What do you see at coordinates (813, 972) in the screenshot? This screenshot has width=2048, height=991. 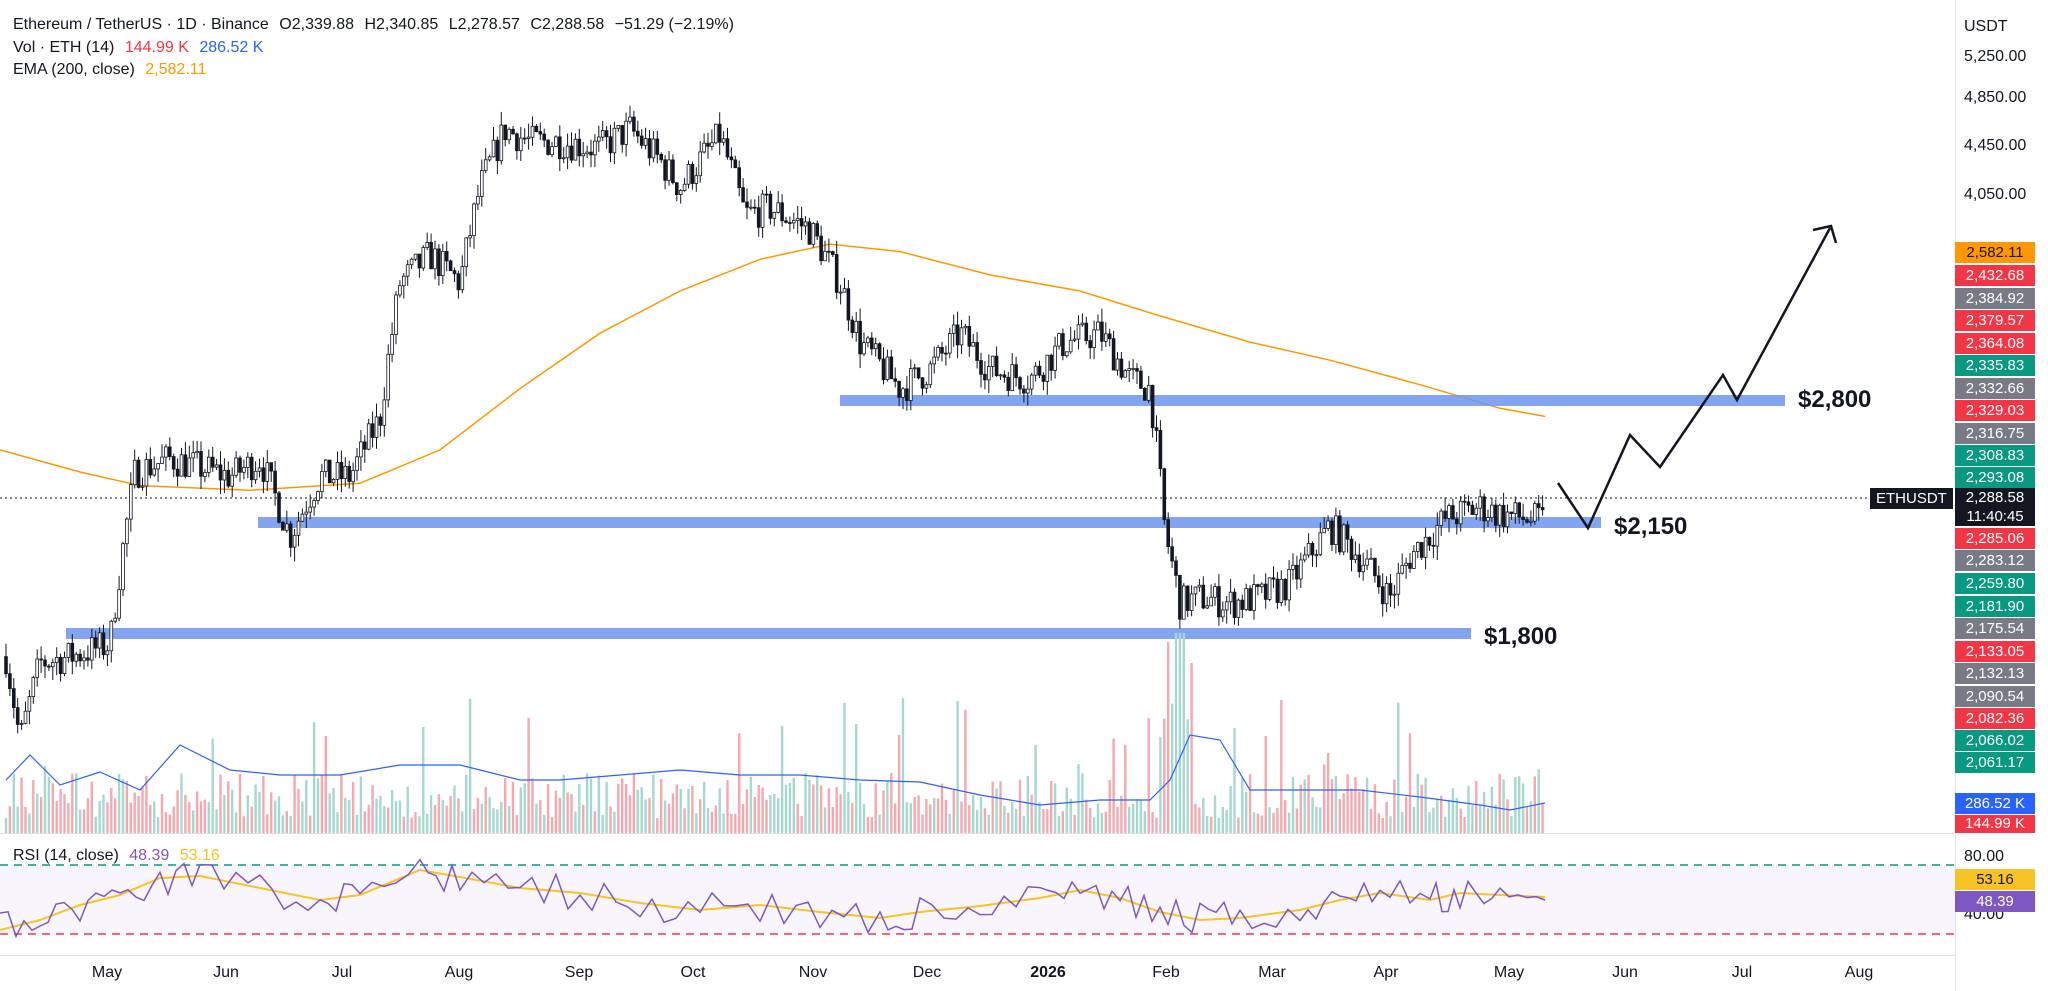 I see `month-tick: Nov` at bounding box center [813, 972].